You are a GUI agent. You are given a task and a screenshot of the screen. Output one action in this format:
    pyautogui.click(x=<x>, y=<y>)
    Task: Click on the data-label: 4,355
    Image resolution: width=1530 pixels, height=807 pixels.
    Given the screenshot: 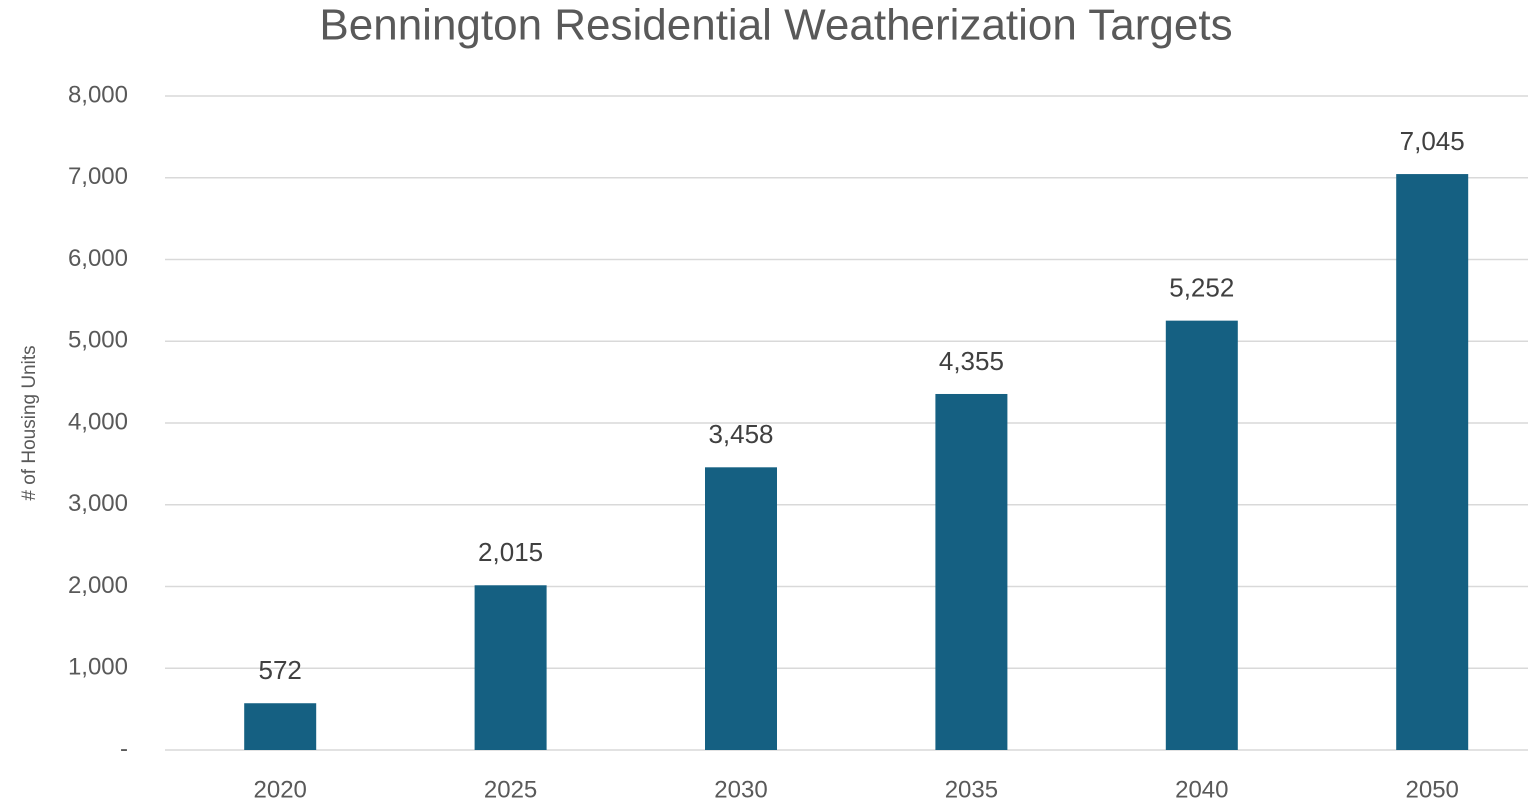 What is the action you would take?
    pyautogui.click(x=971, y=361)
    